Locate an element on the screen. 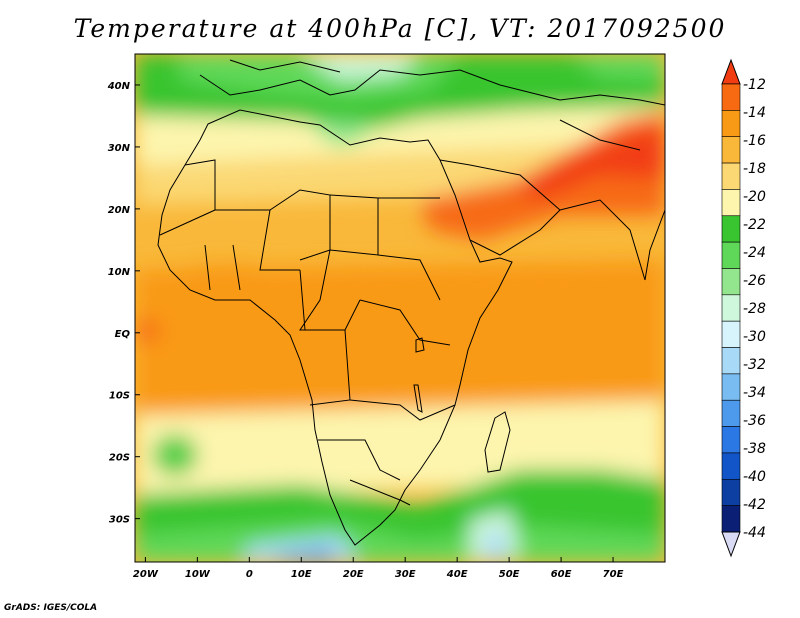  lon-tick-label: 20E is located at coordinates (353, 574).